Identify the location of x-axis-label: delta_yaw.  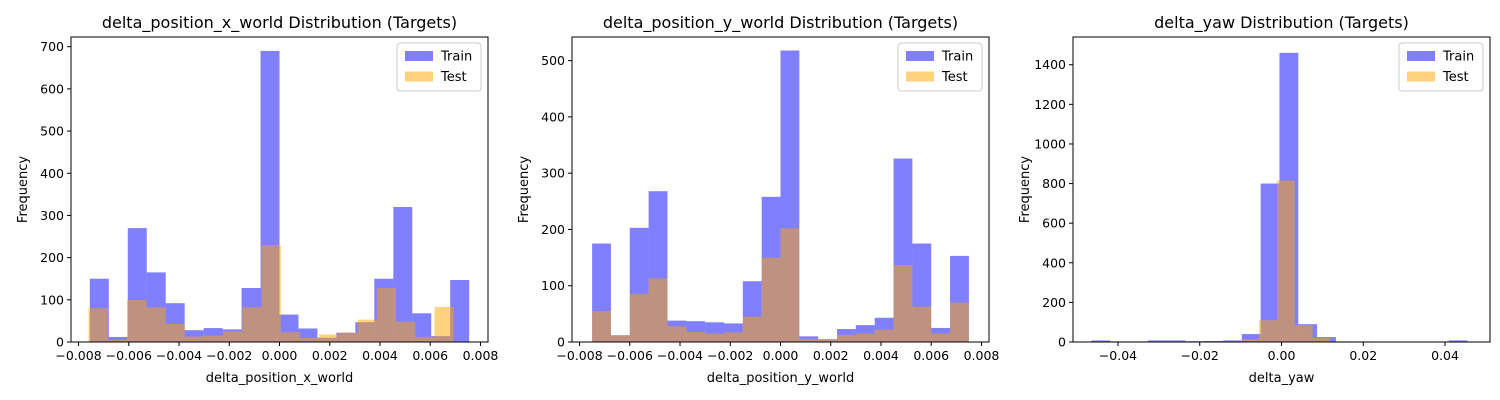
(1282, 378).